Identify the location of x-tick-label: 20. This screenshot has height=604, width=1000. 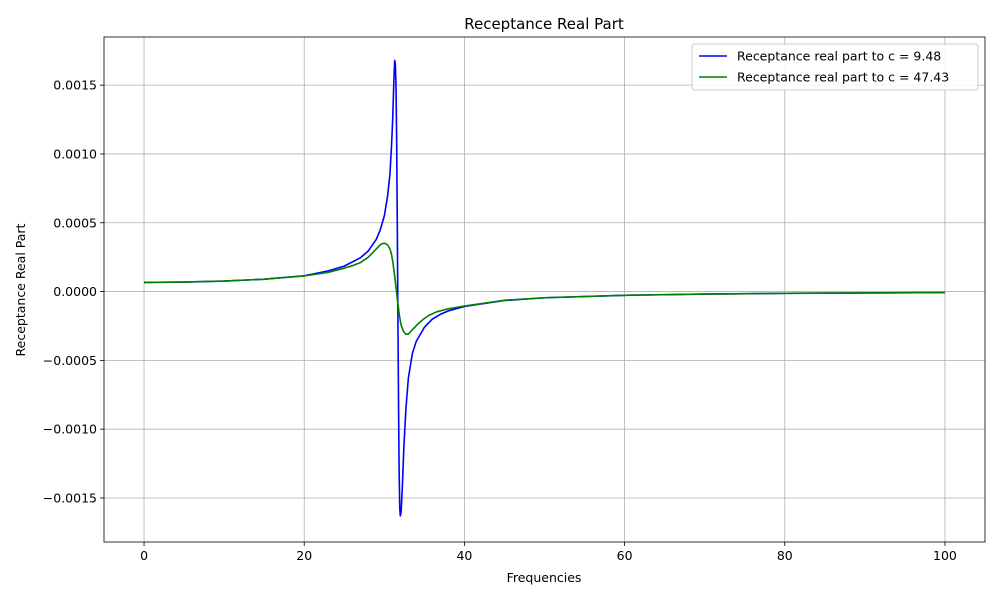
(304, 555).